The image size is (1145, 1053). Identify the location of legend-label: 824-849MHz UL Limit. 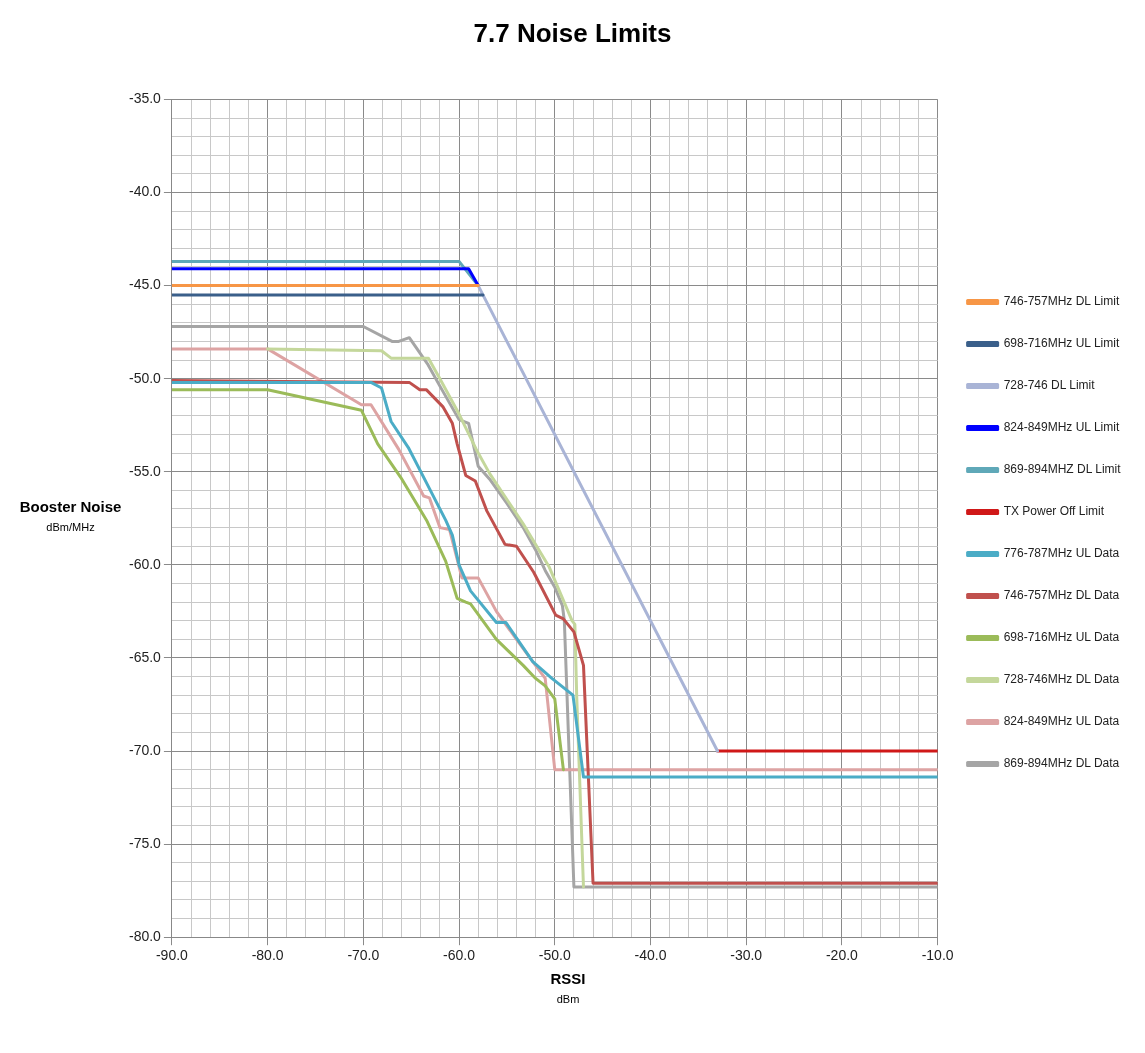
(1061, 427).